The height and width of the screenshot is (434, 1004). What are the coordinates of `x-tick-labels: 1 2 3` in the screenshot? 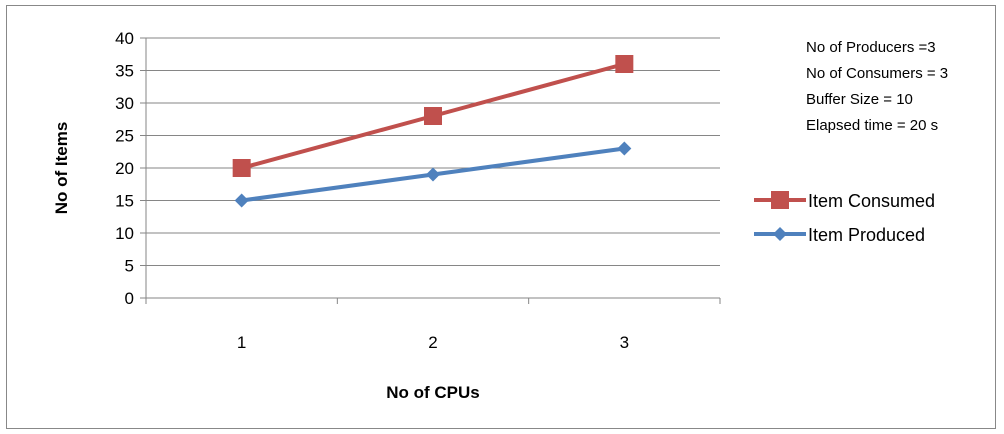 It's located at (433, 342).